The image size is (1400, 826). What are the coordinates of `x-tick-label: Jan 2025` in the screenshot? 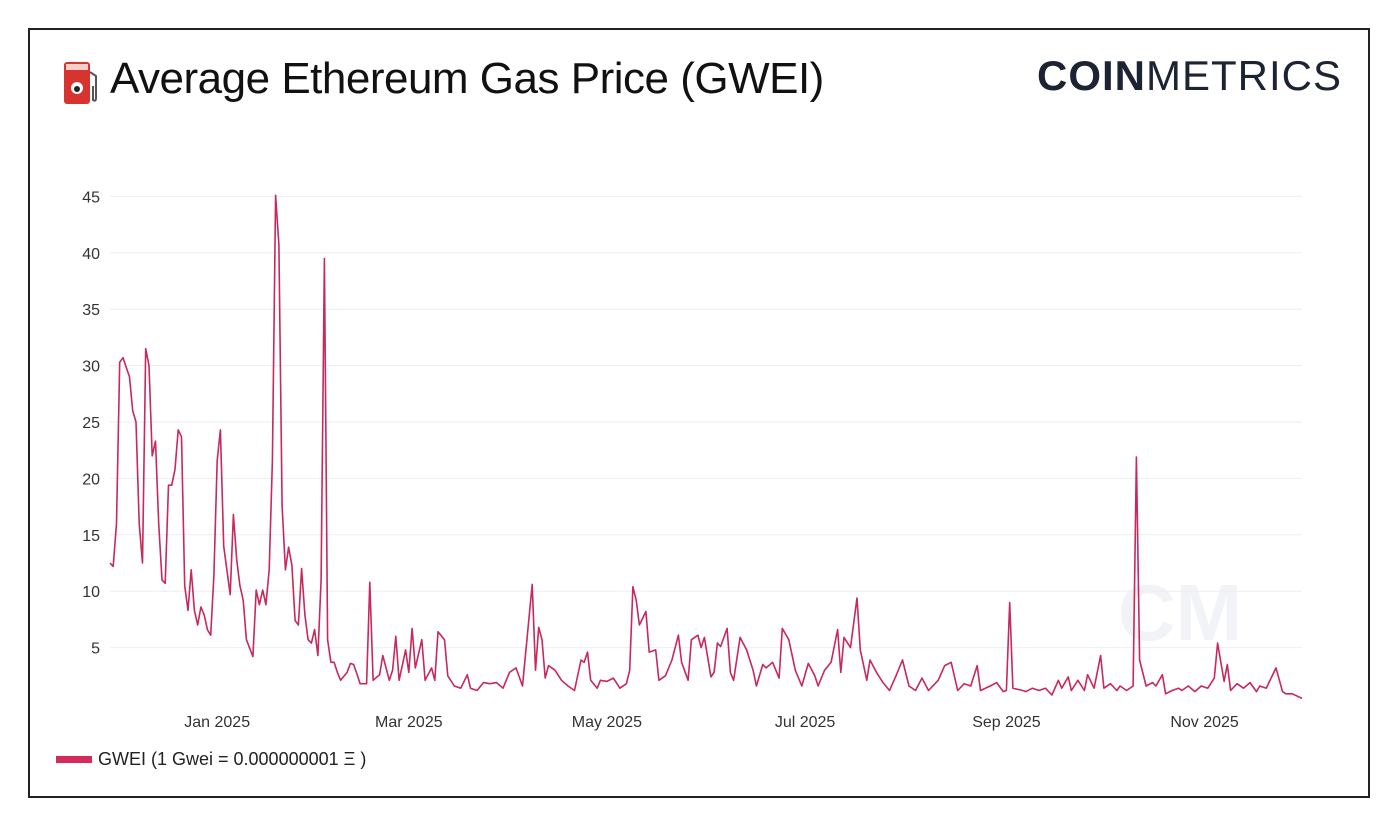 It's located at (217, 722).